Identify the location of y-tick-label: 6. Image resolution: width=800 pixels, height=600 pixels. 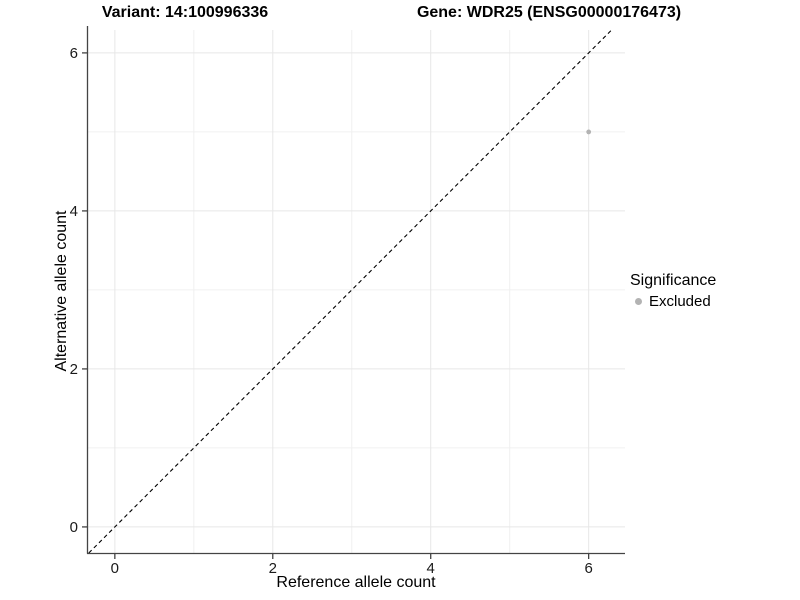
(74, 53).